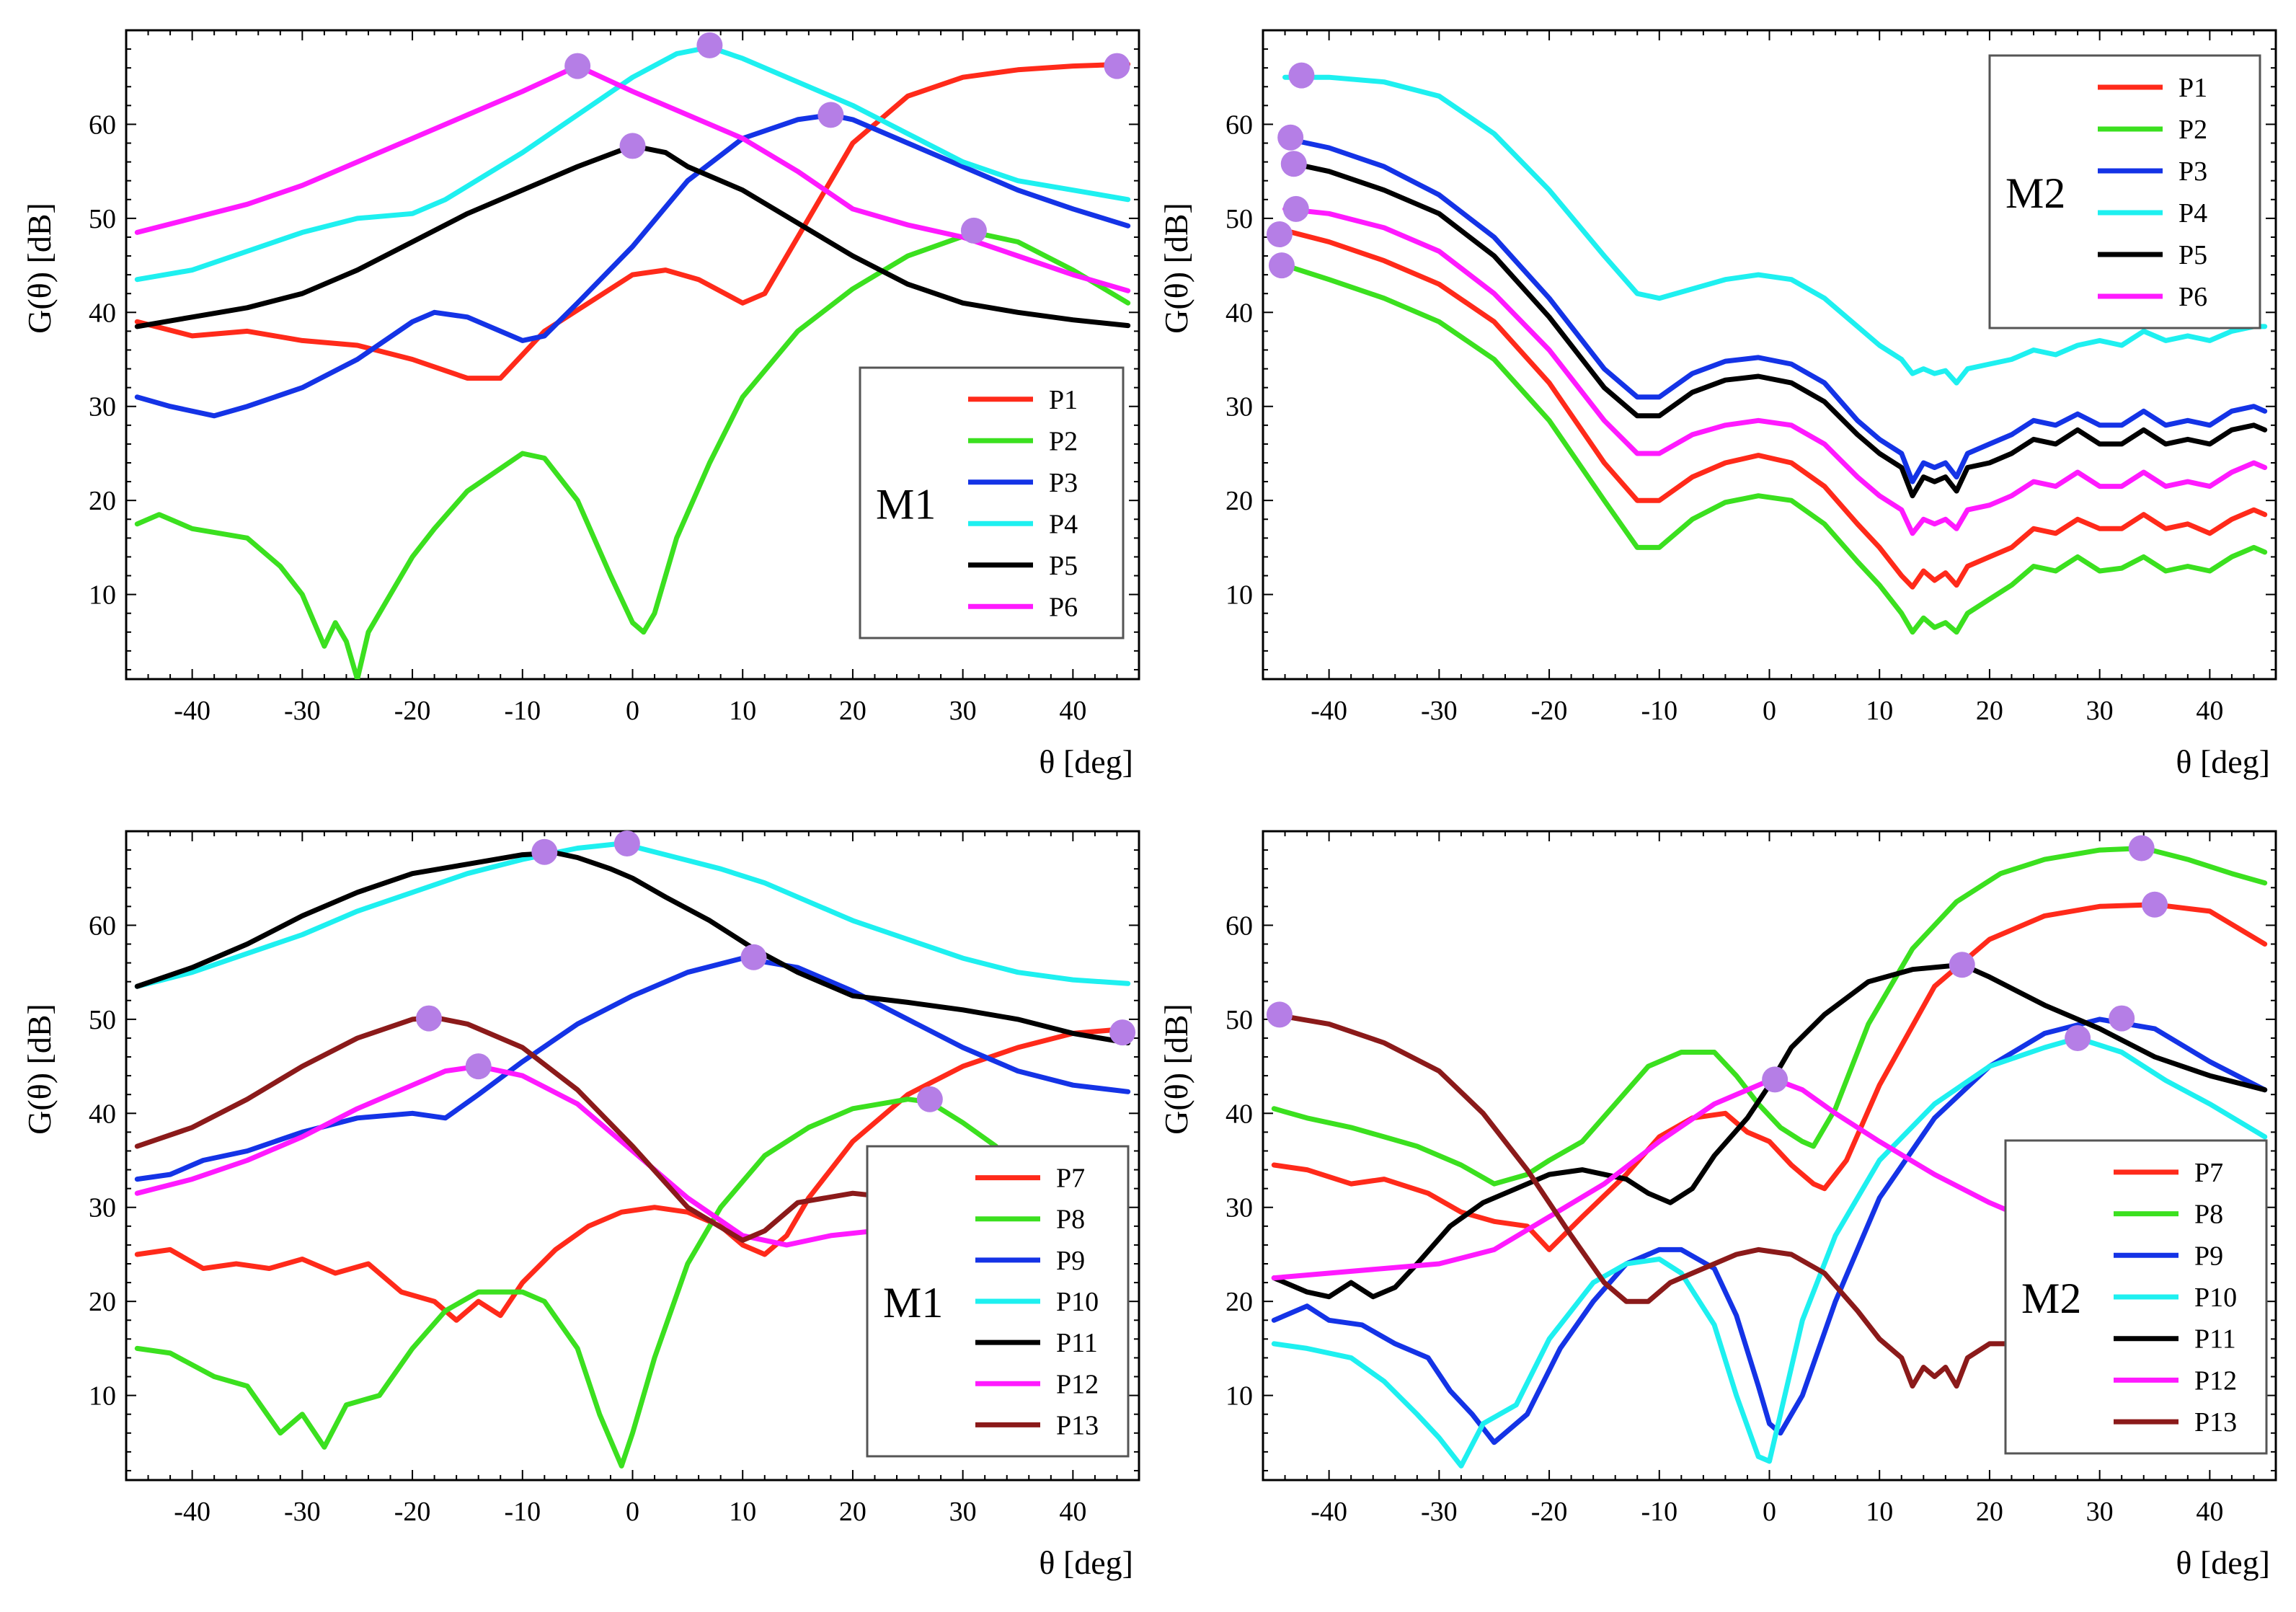 The width and height of the screenshot is (2296, 1612). I want to click on legend: M2 P1 P2 P3 P4 P5 P6, so click(2124, 191).